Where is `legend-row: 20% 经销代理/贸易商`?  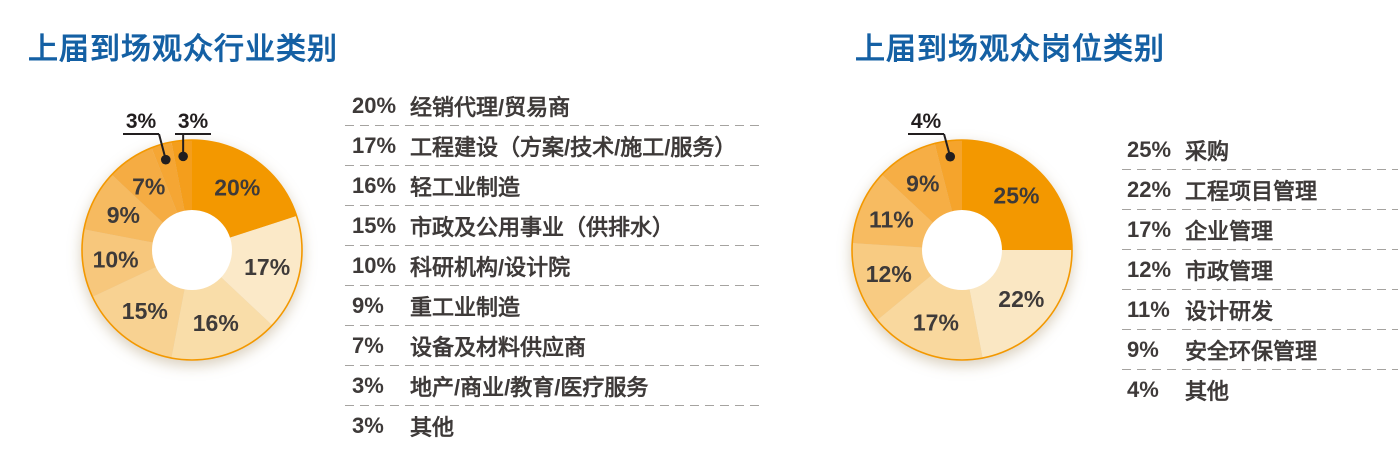 legend-row: 20% 经销代理/贸易商 is located at coordinates (552, 106).